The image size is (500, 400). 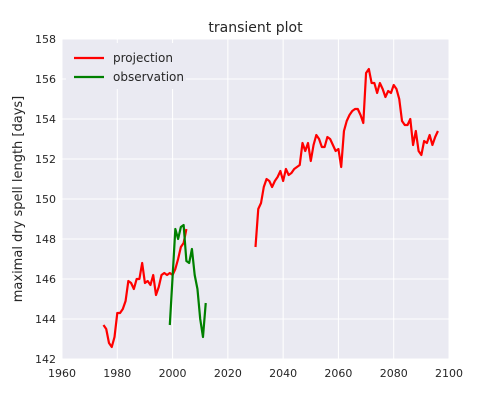 I want to click on x-tick-label: 2000, so click(x=173, y=373).